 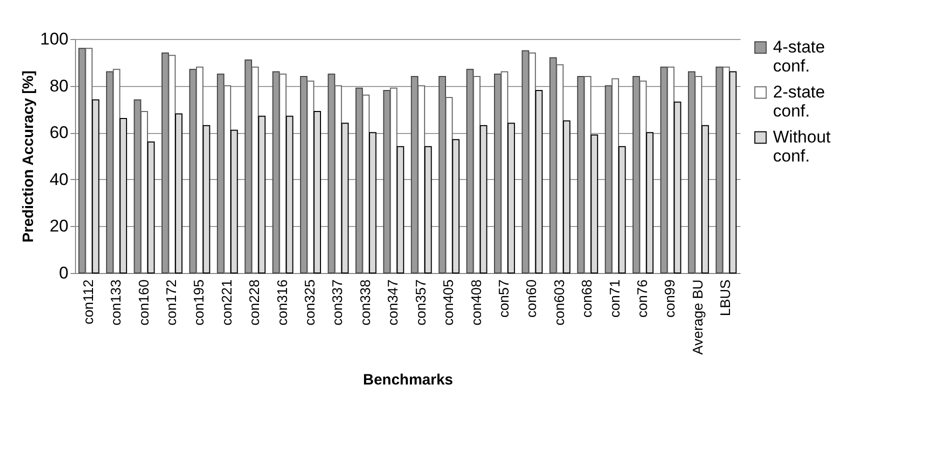 What do you see at coordinates (254, 302) in the screenshot?
I see `x-tick-label: con228` at bounding box center [254, 302].